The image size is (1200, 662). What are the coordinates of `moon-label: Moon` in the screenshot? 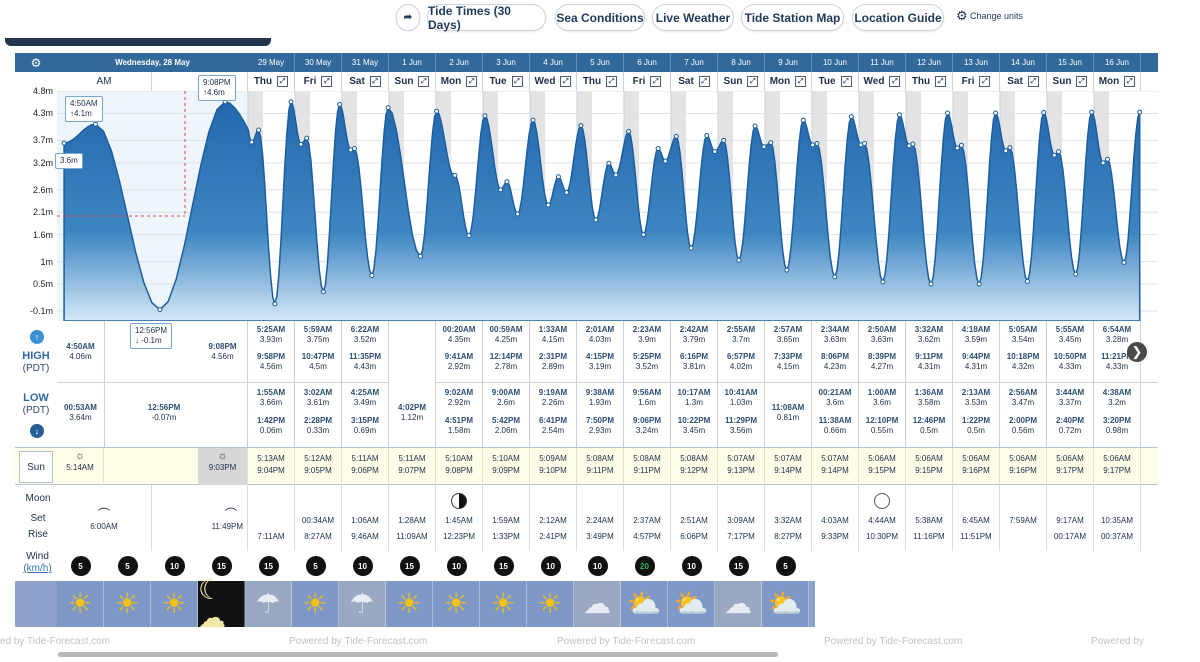 It's located at (38, 498).